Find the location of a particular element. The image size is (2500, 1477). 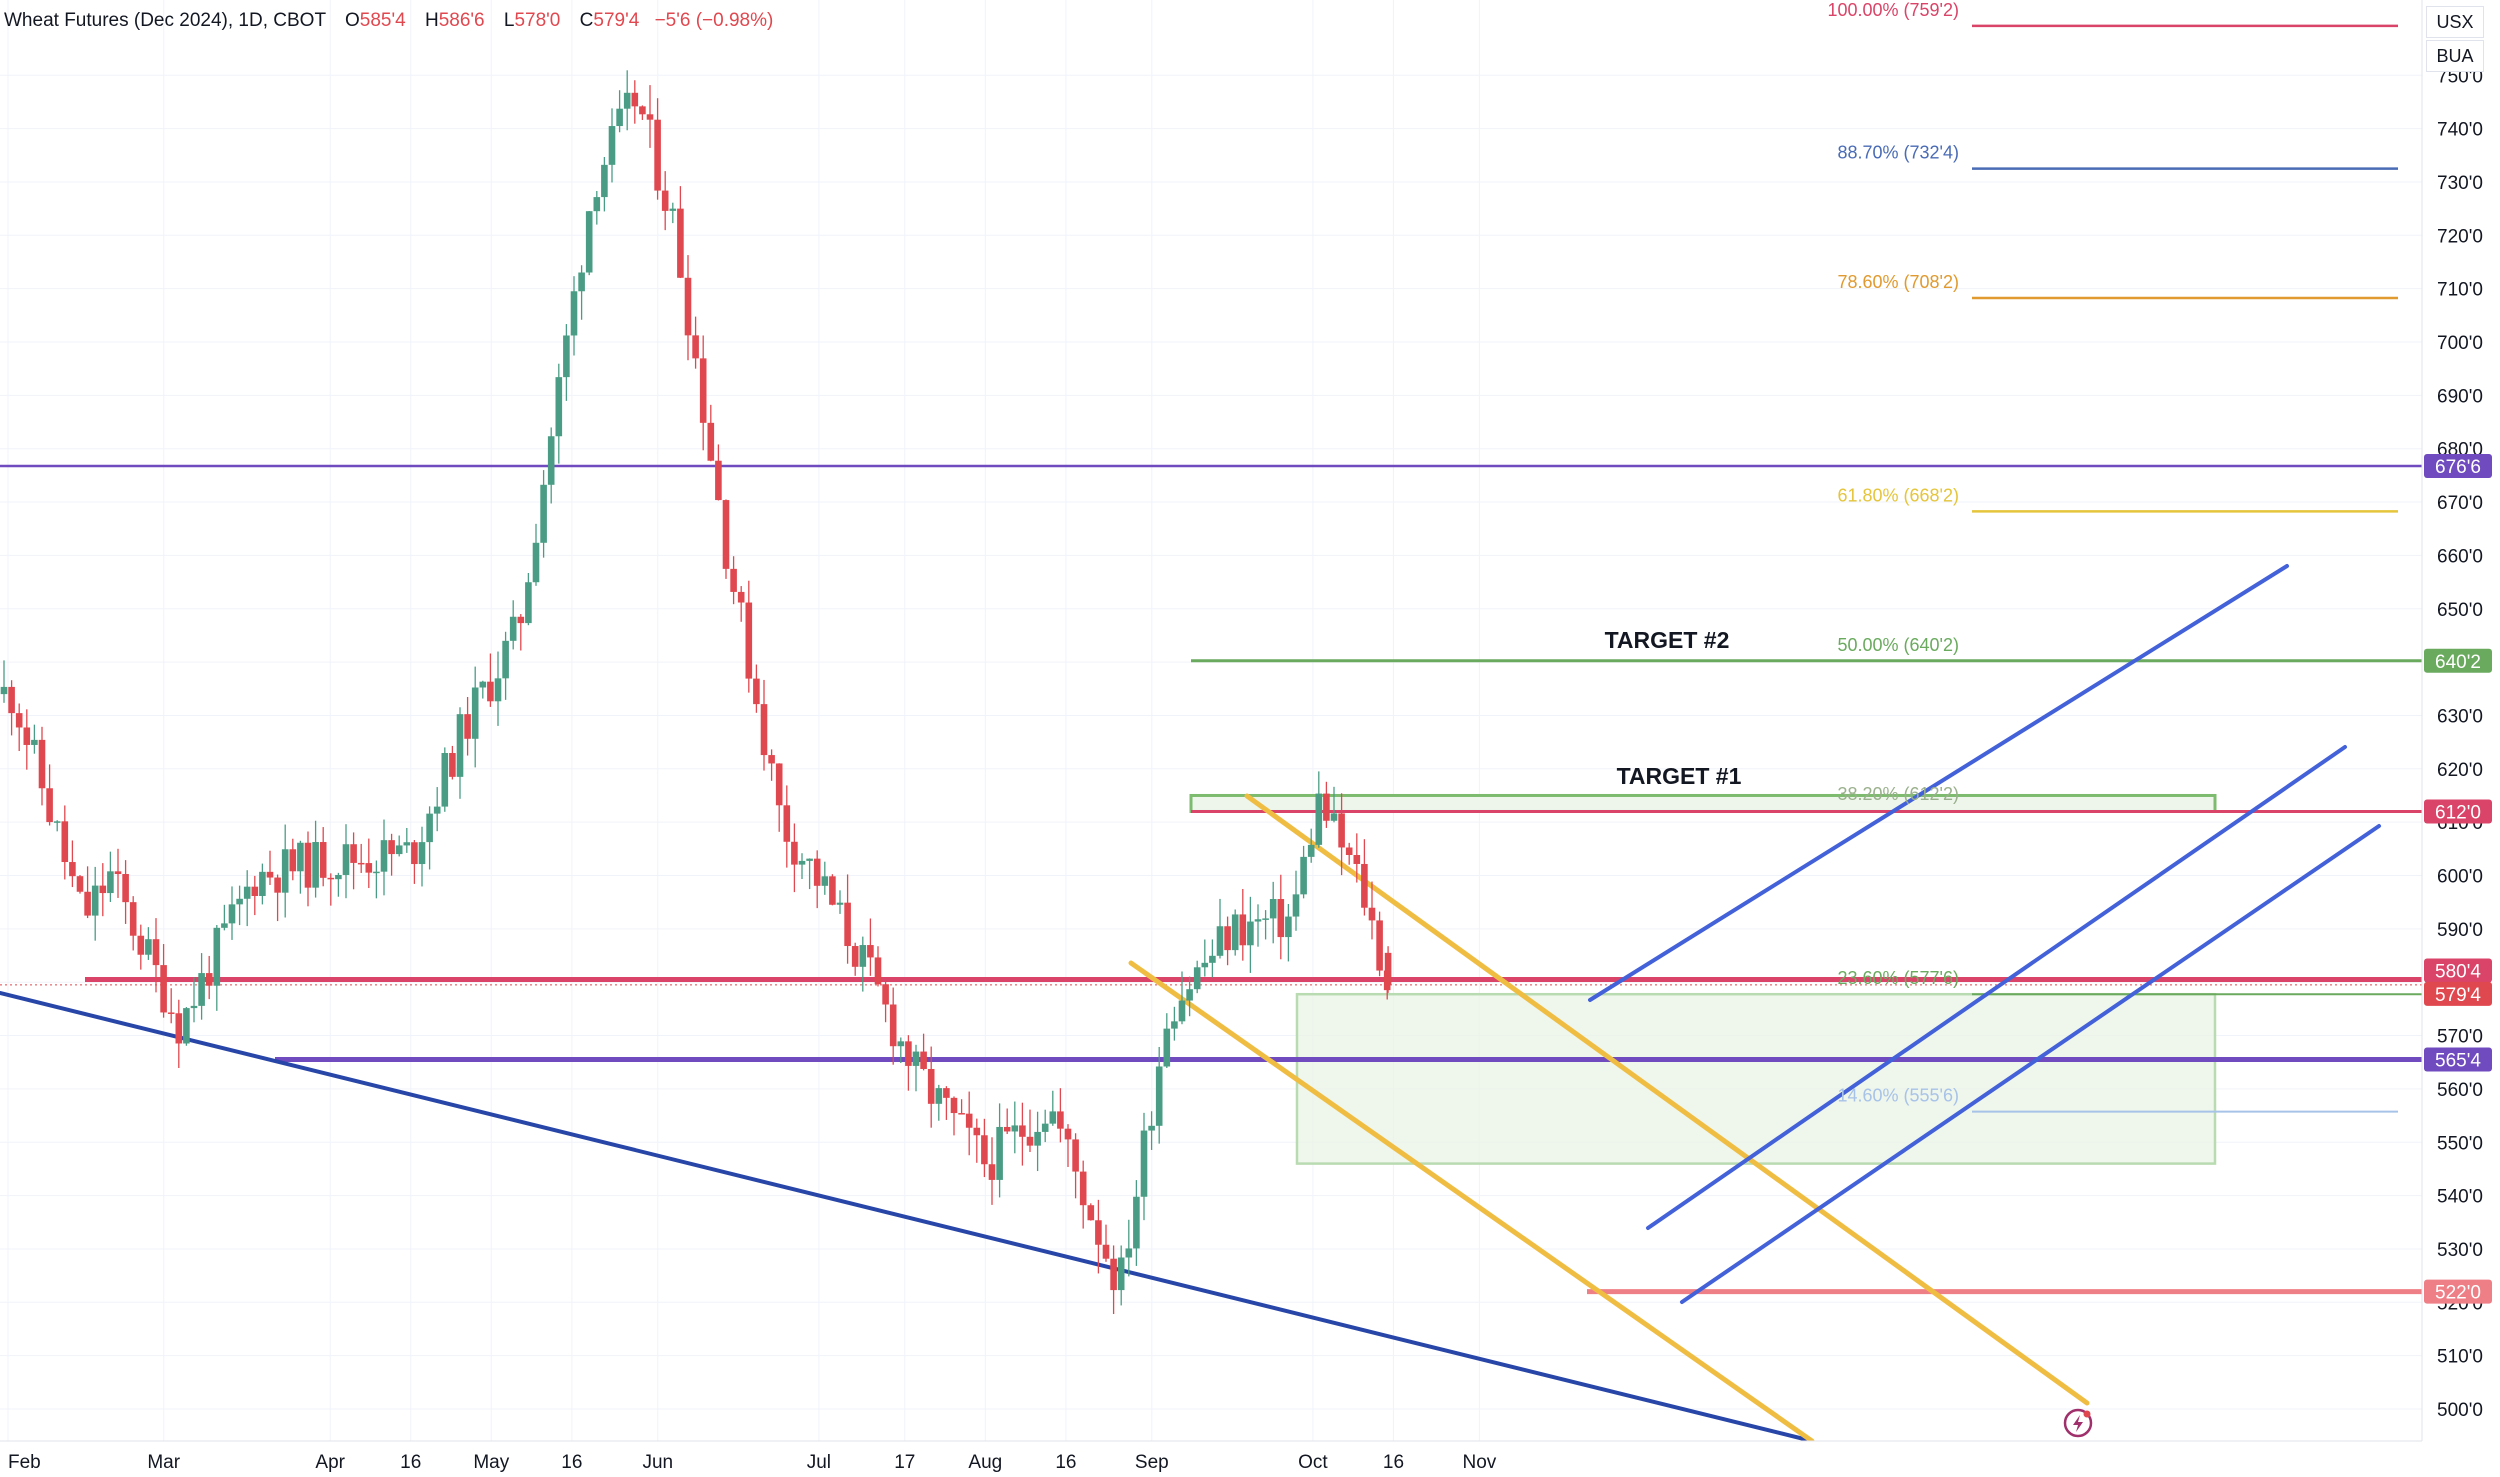

time-tick-label: Nov is located at coordinates (1479, 1462).